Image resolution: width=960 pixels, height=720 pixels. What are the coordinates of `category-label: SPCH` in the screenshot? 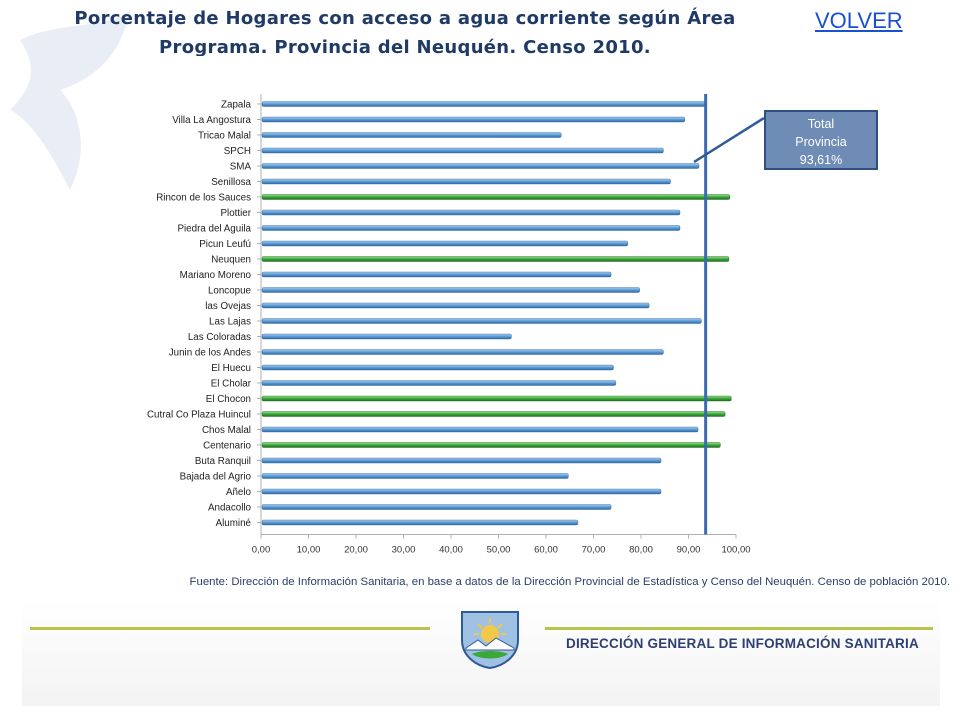 It's located at (237, 151).